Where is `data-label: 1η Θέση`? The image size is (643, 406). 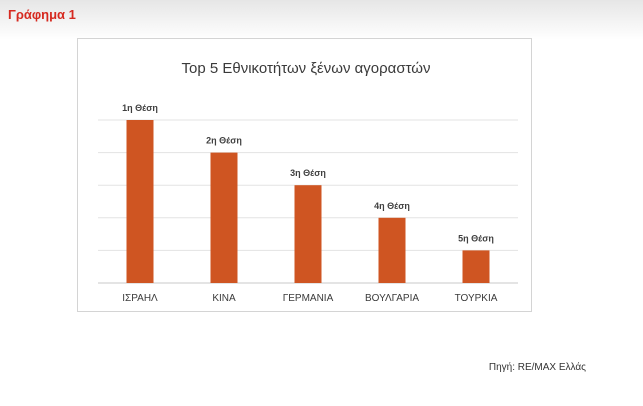
data-label: 1η Θέση is located at coordinates (140, 108).